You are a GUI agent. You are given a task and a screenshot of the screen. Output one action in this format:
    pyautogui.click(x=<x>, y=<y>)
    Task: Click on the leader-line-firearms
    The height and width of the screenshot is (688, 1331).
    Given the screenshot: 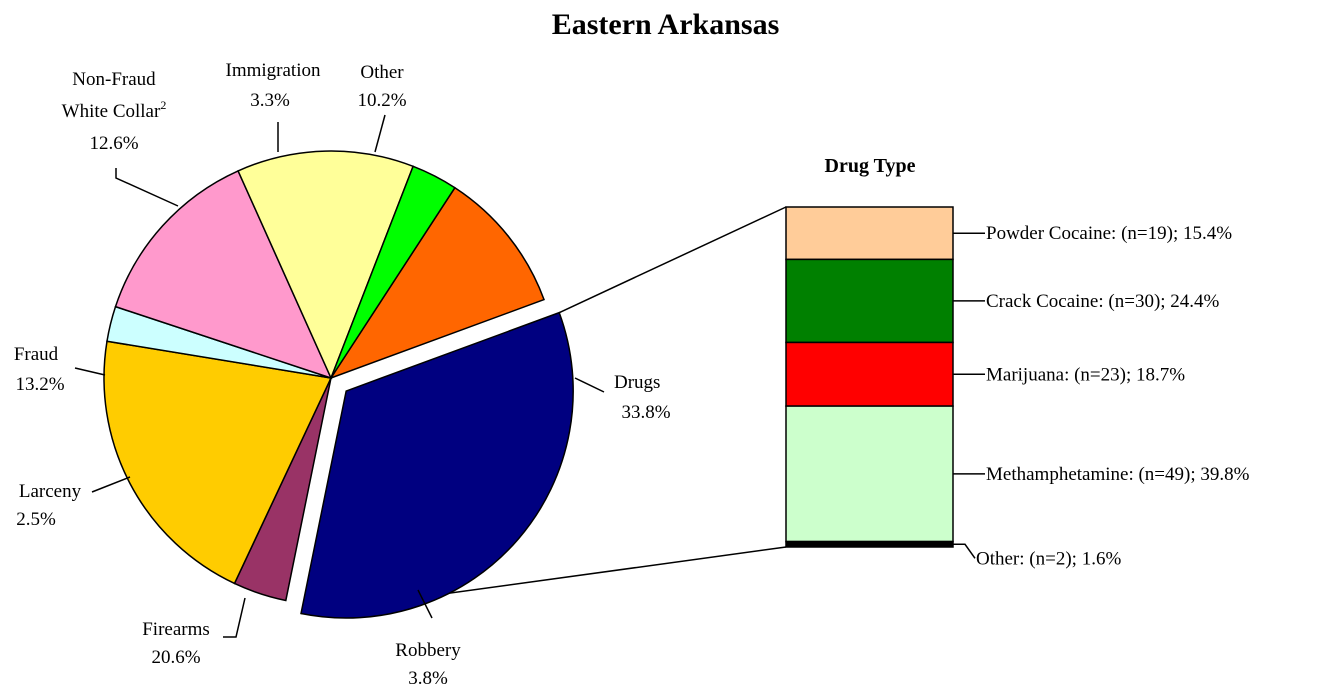 What is the action you would take?
    pyautogui.click(x=234, y=617)
    